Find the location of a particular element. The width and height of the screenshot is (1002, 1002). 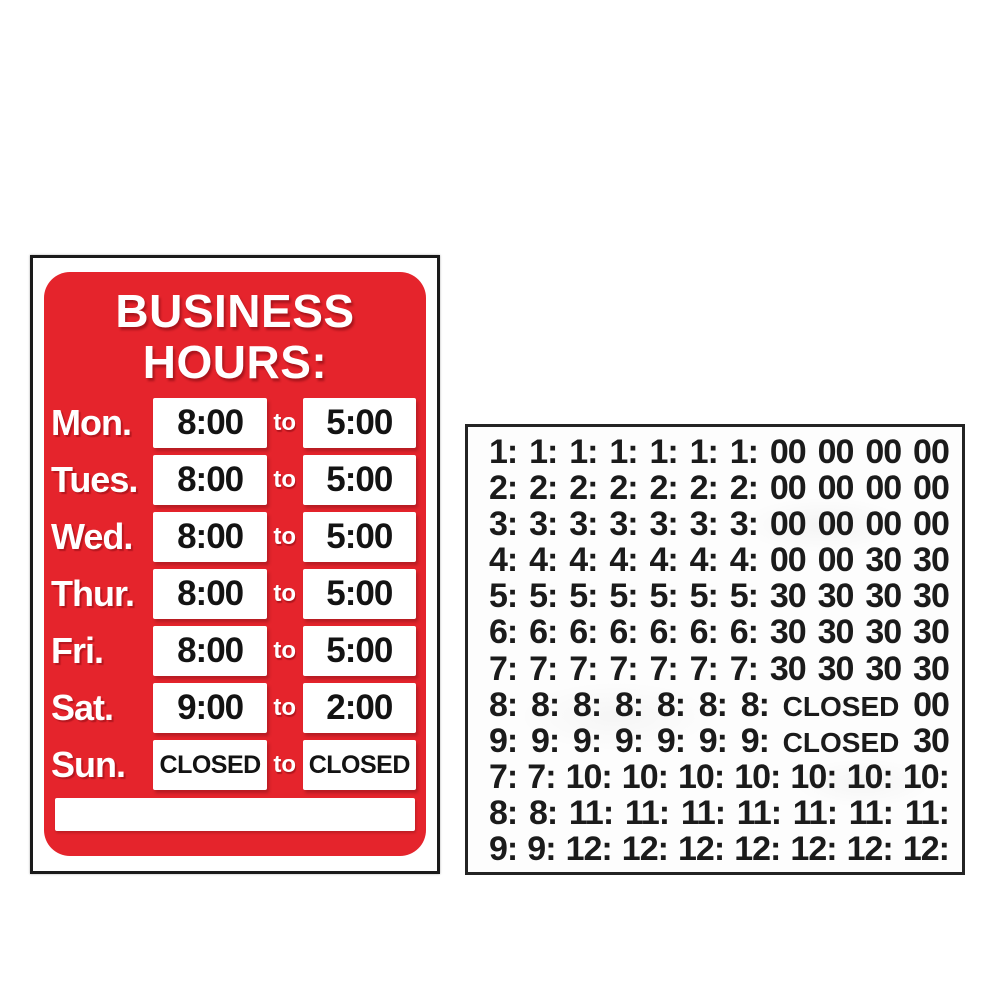

blank-write-in-bar is located at coordinates (235, 814).